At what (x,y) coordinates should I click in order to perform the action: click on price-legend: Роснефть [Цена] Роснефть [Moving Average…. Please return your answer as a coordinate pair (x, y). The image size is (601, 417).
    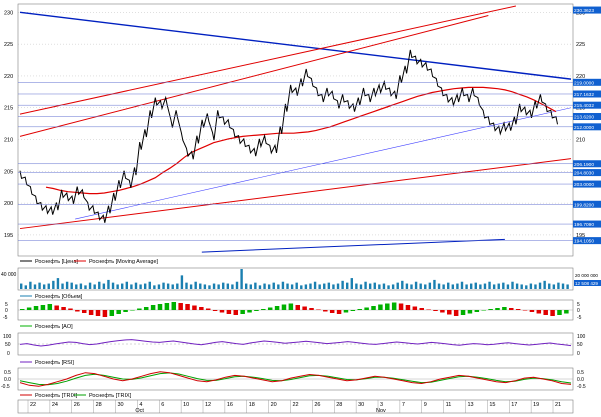
    Looking at the image, I should click on (89, 262).